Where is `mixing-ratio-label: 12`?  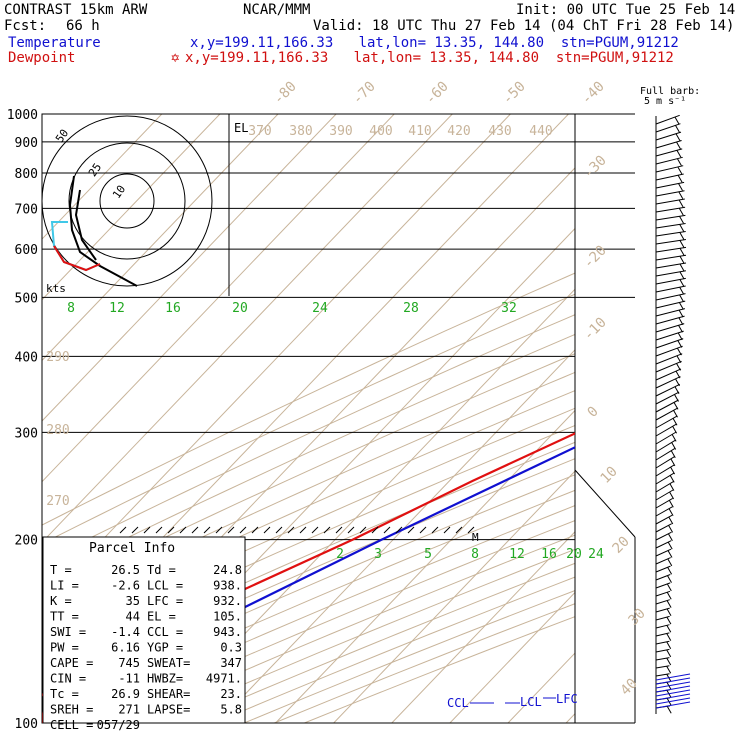
mixing-ratio-label: 12 is located at coordinates (117, 308).